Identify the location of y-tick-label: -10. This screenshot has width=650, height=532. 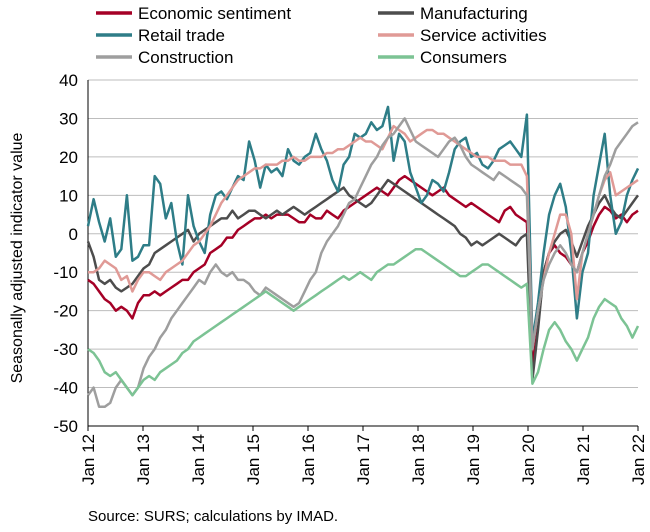
(65, 272).